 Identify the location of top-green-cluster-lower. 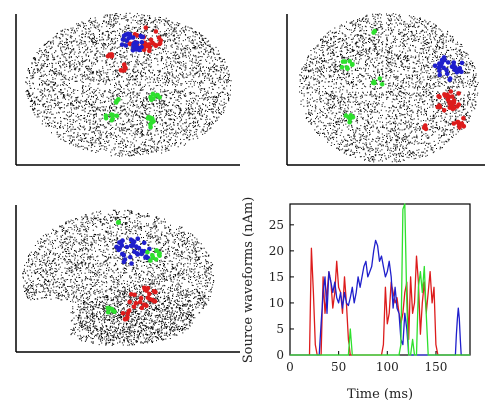
(150, 122).